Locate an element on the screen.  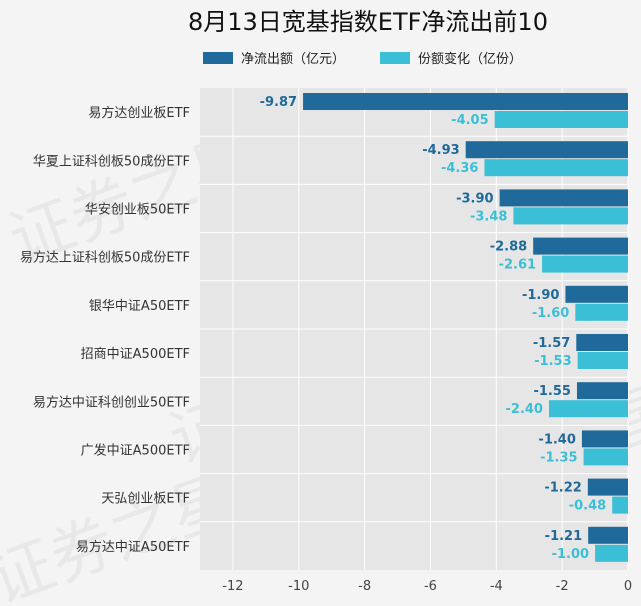
data-label-share-change: -1.53 is located at coordinates (552, 361).